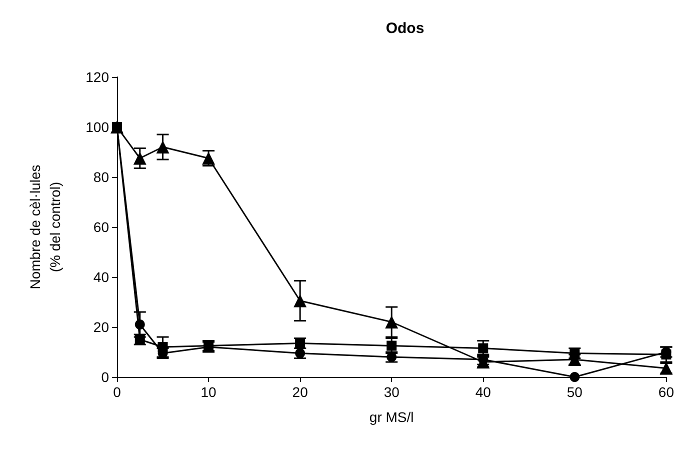 This screenshot has width=685, height=450. What do you see at coordinates (98, 77) in the screenshot?
I see `y-tick-label: 120` at bounding box center [98, 77].